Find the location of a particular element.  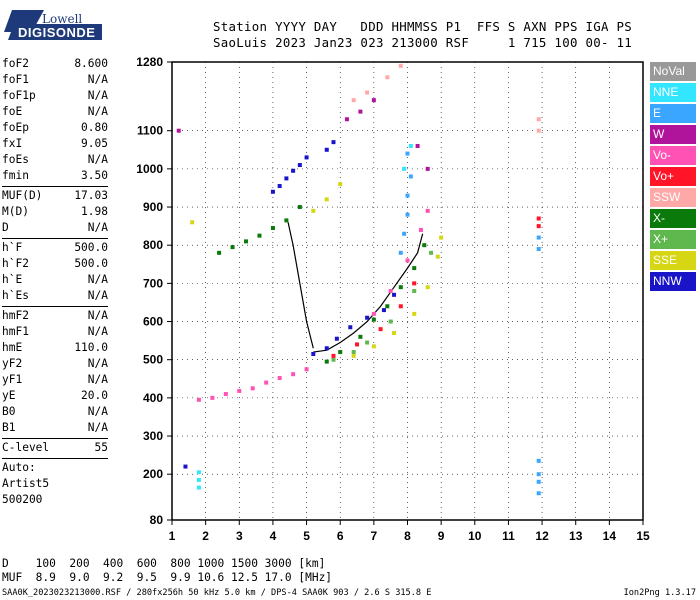

param-row: M(D) 1.98 is located at coordinates (55, 212).